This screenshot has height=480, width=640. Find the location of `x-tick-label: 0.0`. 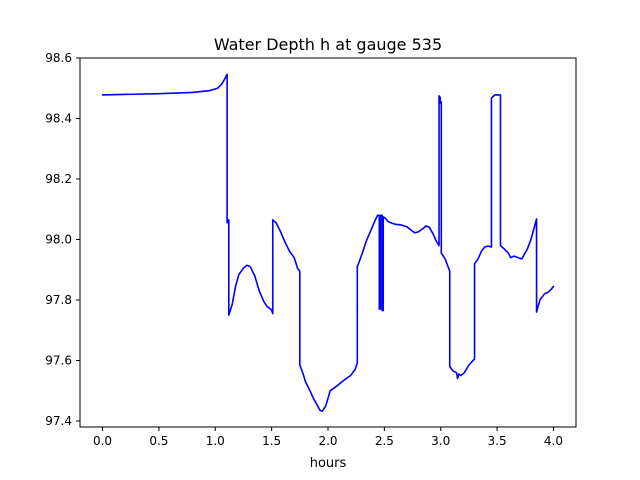

x-tick-label: 0.0 is located at coordinates (102, 441).